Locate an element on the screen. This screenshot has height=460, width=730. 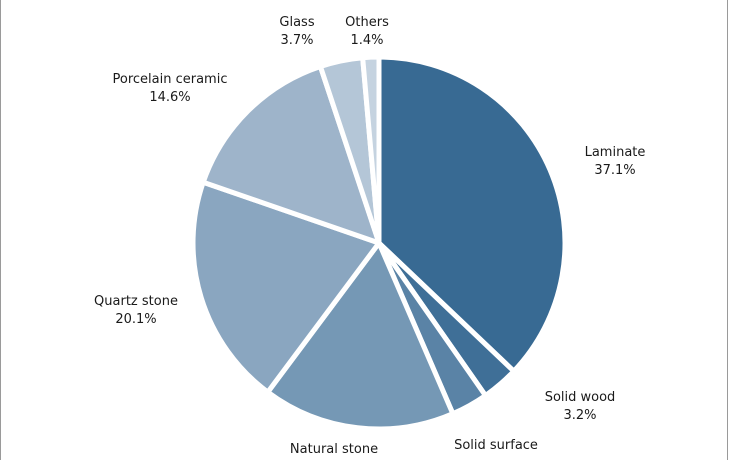
label-quartz-stone-name: Quartz stone is located at coordinates (136, 301).